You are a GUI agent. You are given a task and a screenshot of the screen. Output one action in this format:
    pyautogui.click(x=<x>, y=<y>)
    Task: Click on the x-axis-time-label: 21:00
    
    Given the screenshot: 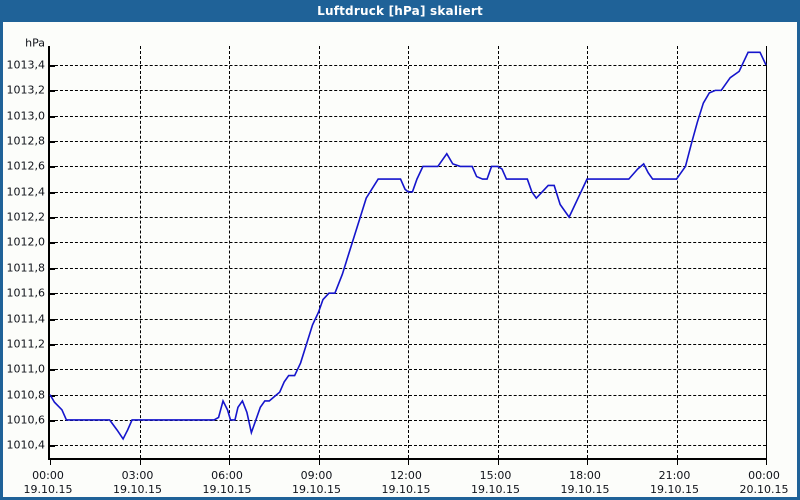 What is the action you would take?
    pyautogui.click(x=674, y=475)
    